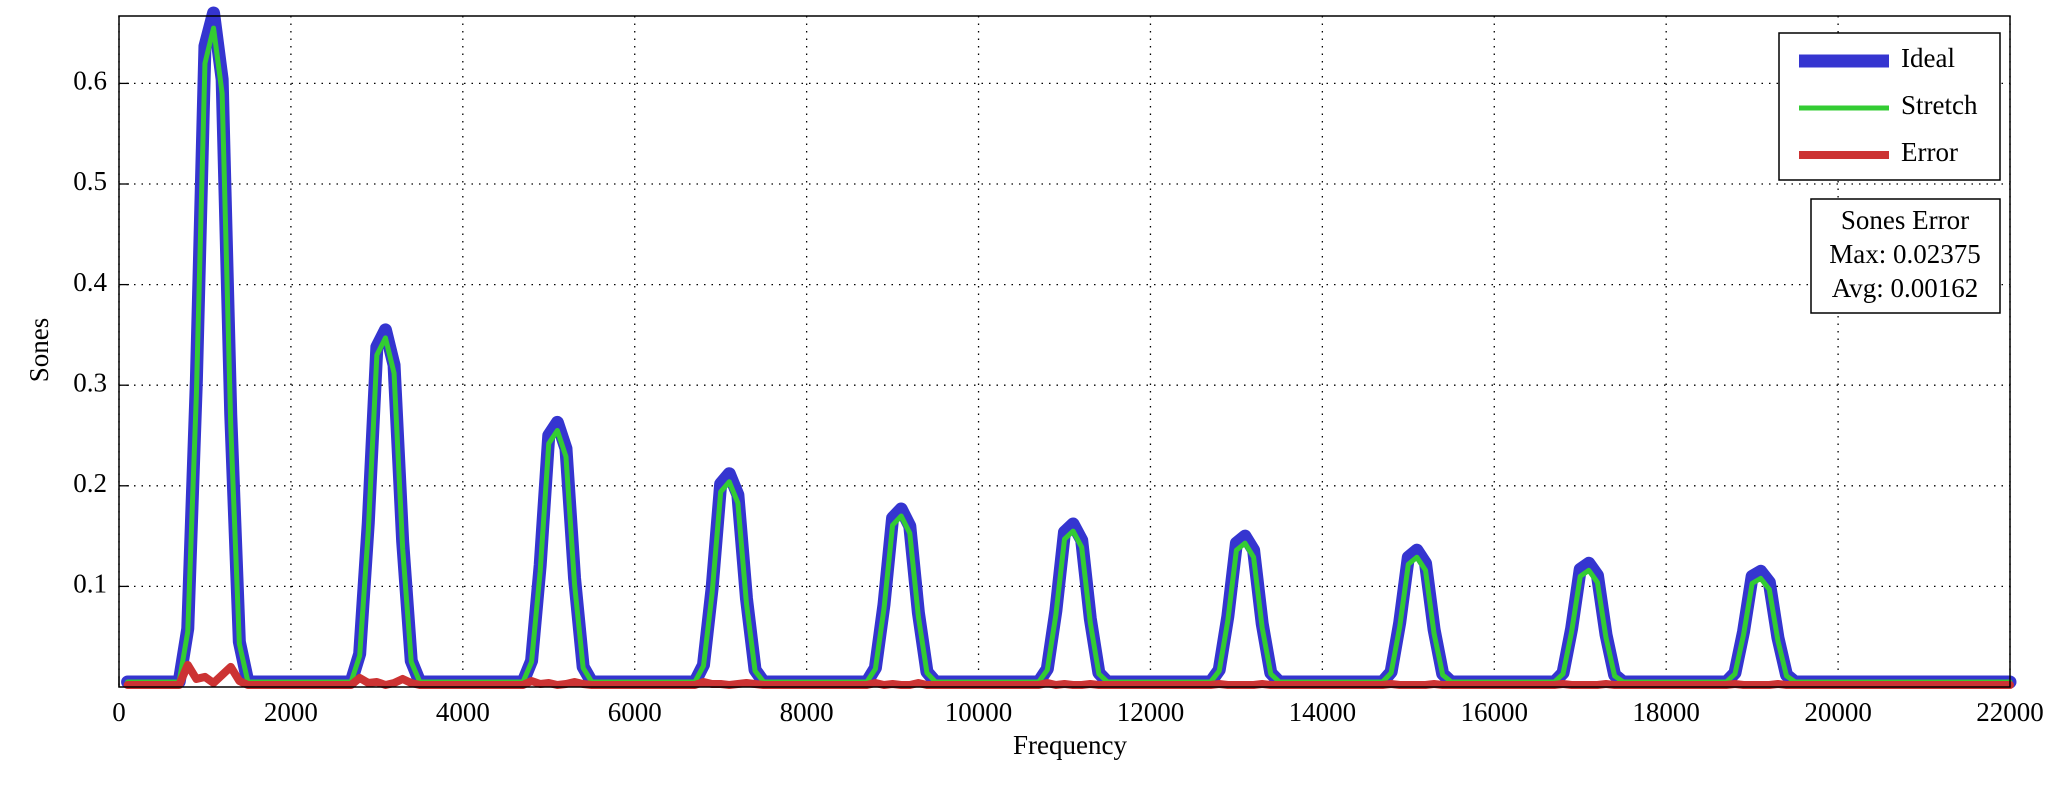  I want to click on x-tick-label: 8000, so click(807, 712).